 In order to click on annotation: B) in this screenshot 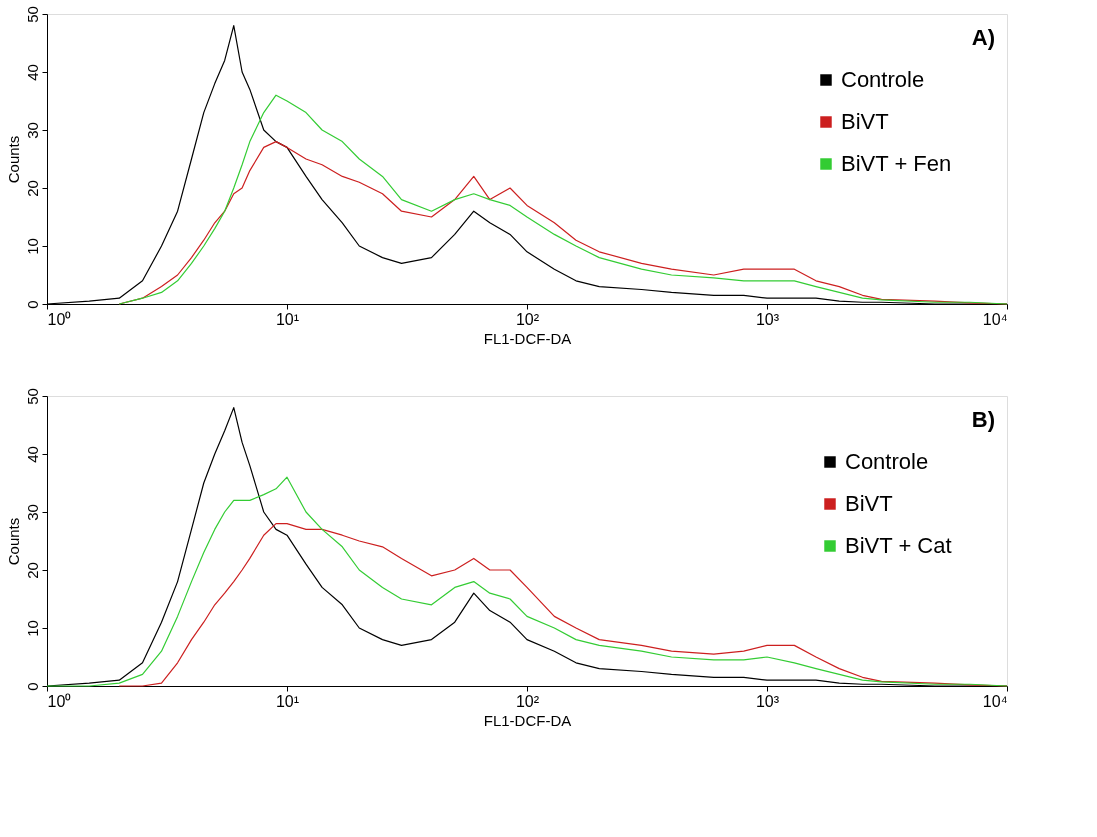, I will do `click(983, 419)`.